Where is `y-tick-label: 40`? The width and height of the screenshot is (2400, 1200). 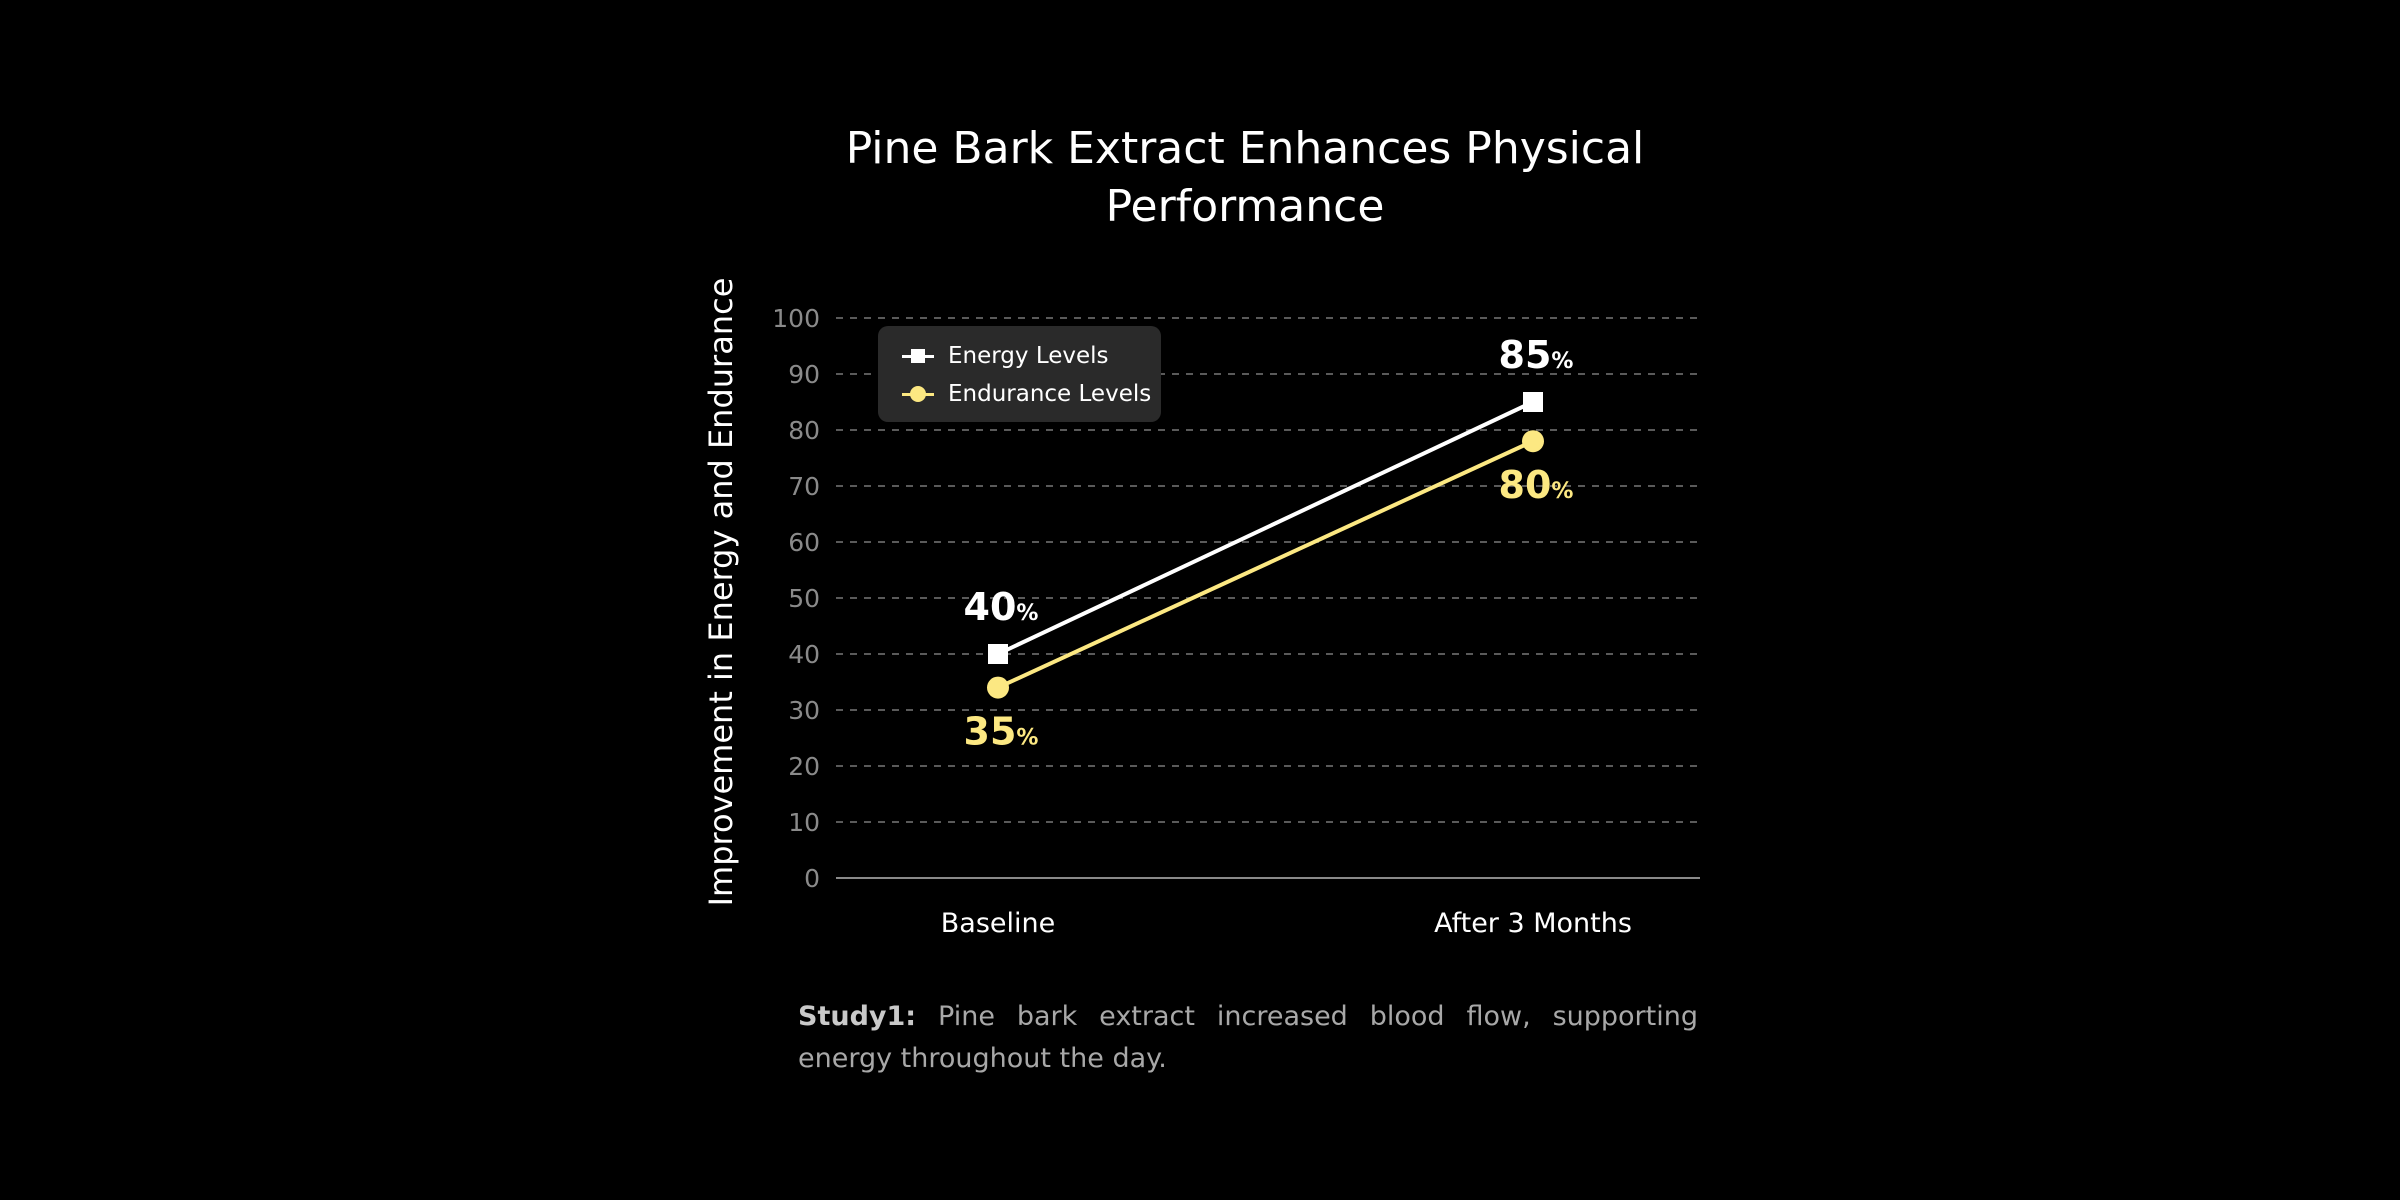
y-tick-label: 40 is located at coordinates (804, 654).